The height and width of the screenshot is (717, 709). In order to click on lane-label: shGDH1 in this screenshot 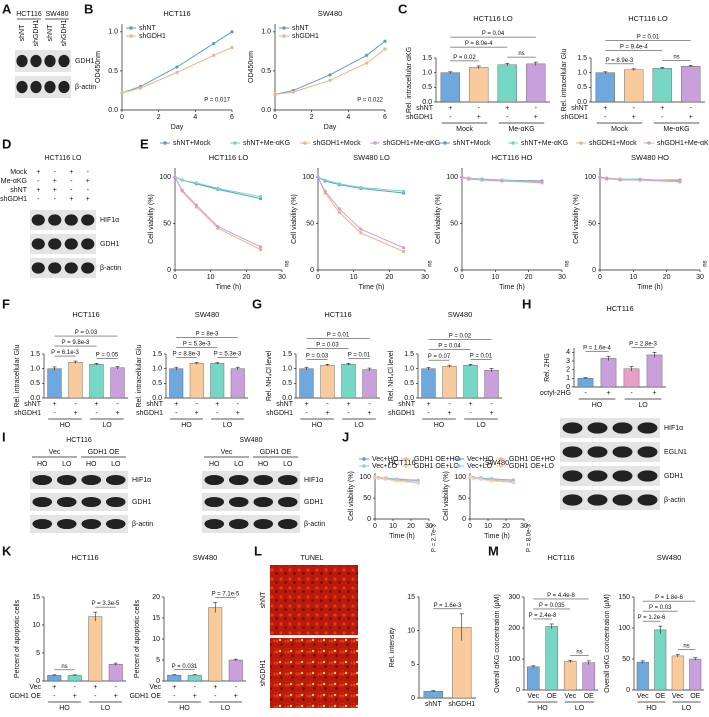, I will do `click(64, 32)`.